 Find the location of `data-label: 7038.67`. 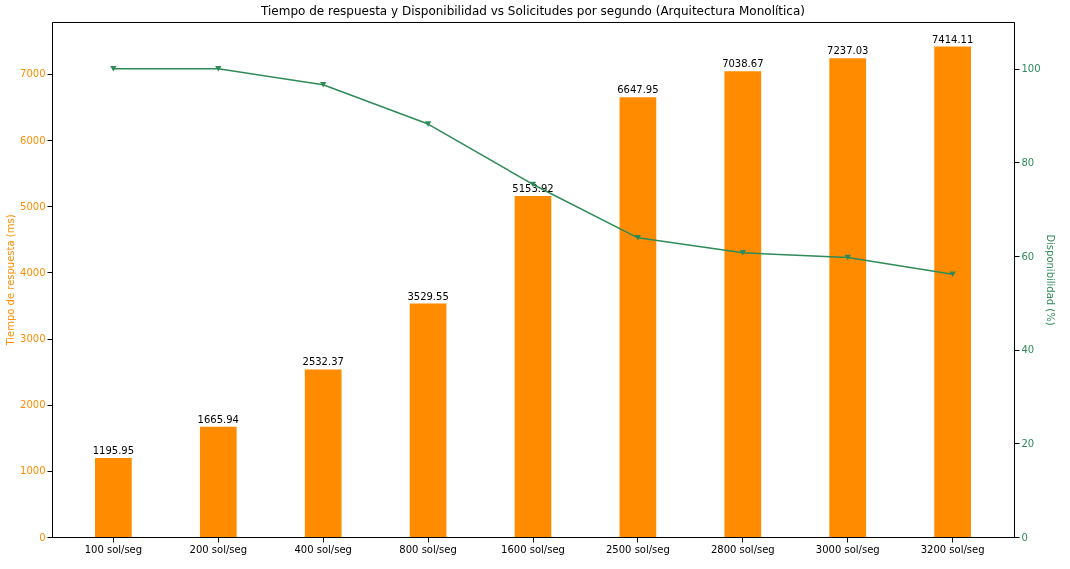

data-label: 7038.67 is located at coordinates (743, 64).